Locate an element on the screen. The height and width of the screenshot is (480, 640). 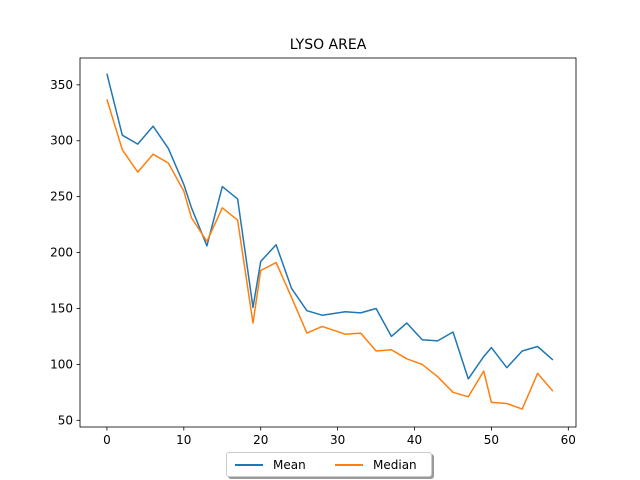
y-tick-label: 150 is located at coordinates (61, 308).